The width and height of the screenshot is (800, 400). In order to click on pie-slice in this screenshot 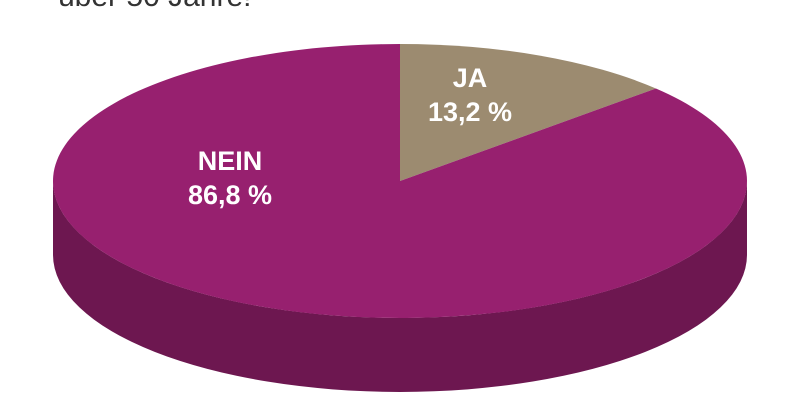, I will do `click(528, 112)`.